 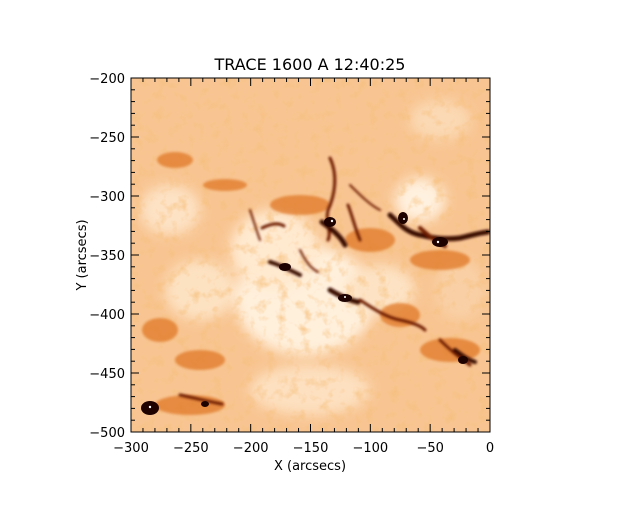 I want to click on figure-title: TRACE 1600 A 12:40:25, so click(x=310, y=64).